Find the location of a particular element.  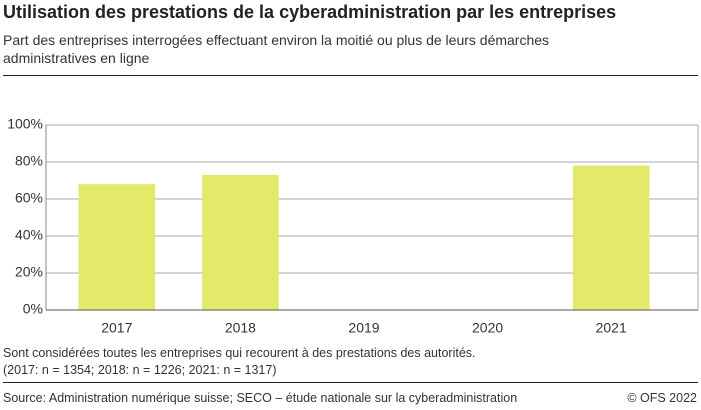

x-tick-label: 2017 is located at coordinates (116, 328).